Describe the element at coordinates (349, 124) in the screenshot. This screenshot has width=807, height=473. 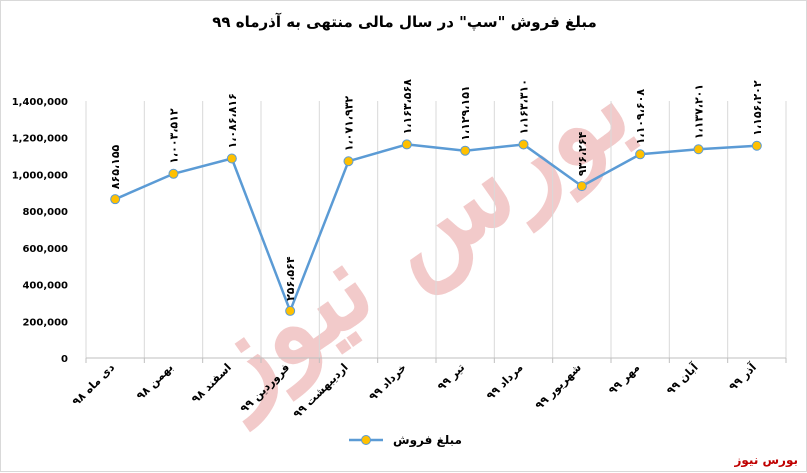
I see `data-label: ۱،۰۷۱،۹۳۲` at that location.